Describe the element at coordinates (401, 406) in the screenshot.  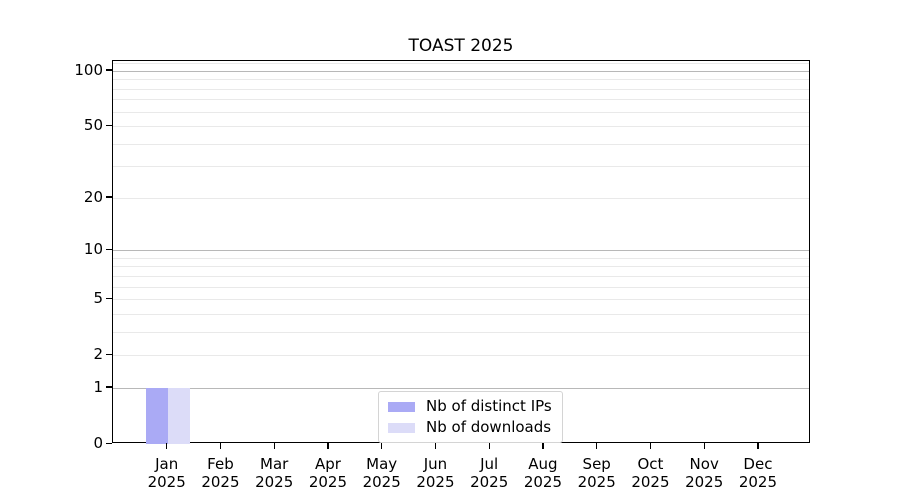
I see `legend-swatch-distinct-ips` at that location.